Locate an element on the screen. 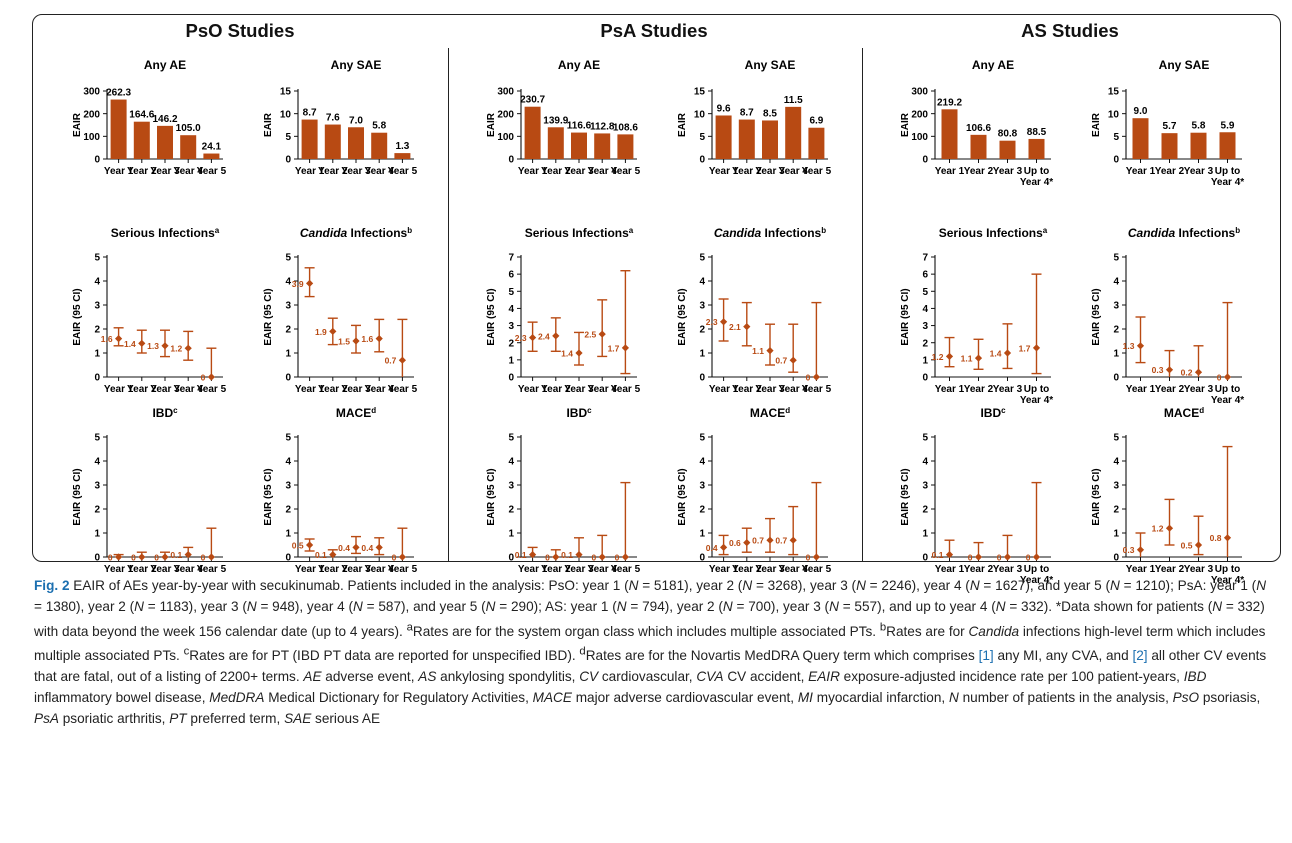  chart-title-text: Any SAE is located at coordinates (1184, 65).